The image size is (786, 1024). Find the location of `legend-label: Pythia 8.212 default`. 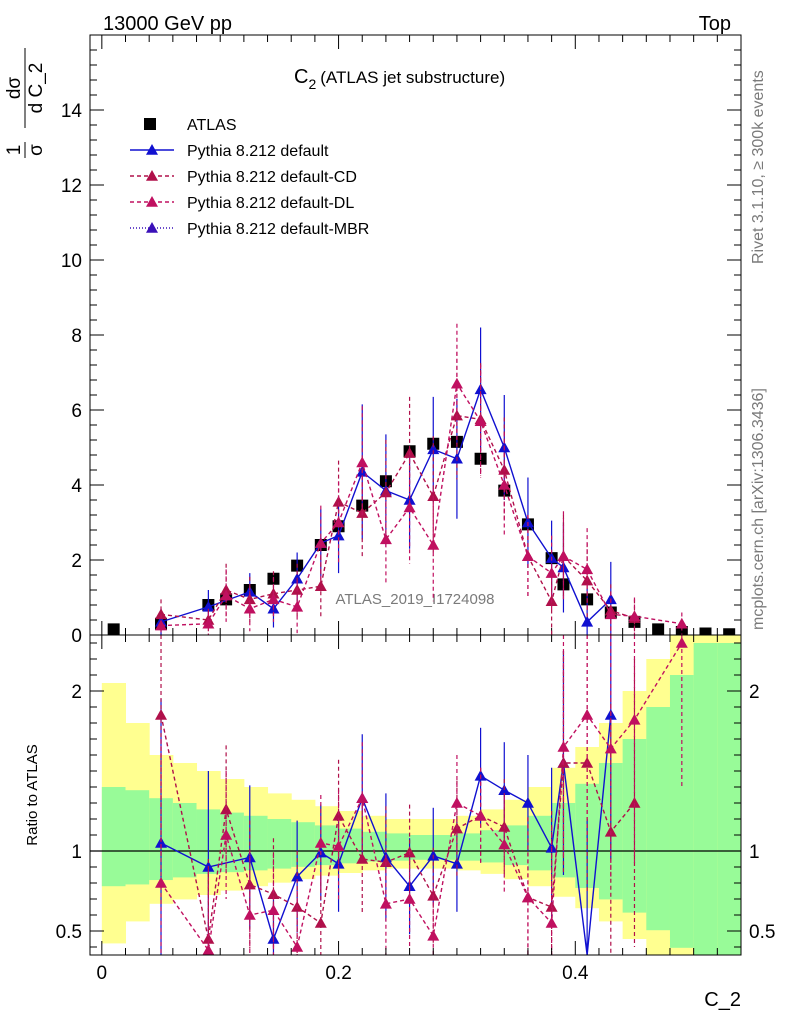

legend-label: Pythia 8.212 default is located at coordinates (258, 151).